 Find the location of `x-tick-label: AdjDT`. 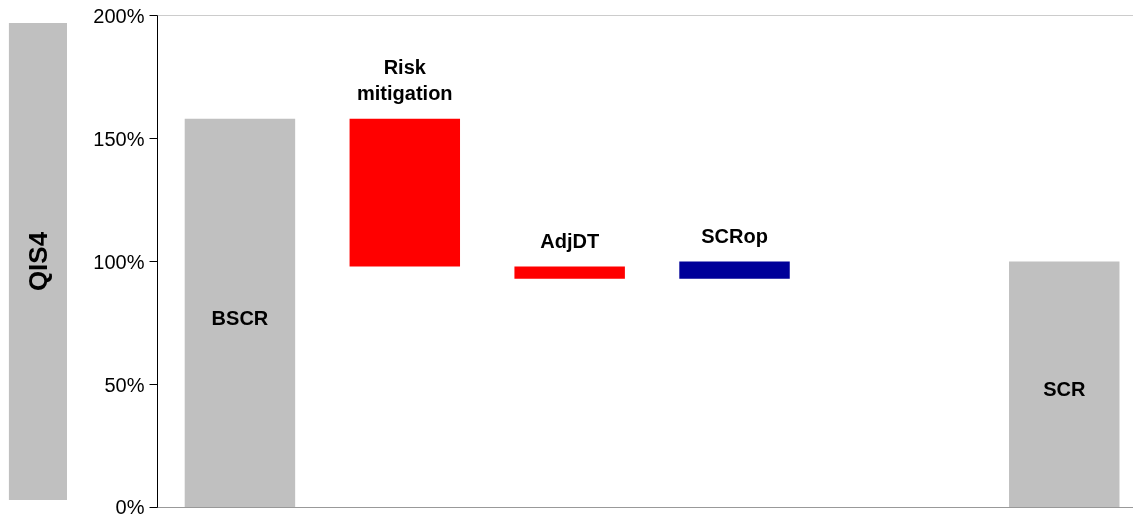

x-tick-label: AdjDT is located at coordinates (570, 240).